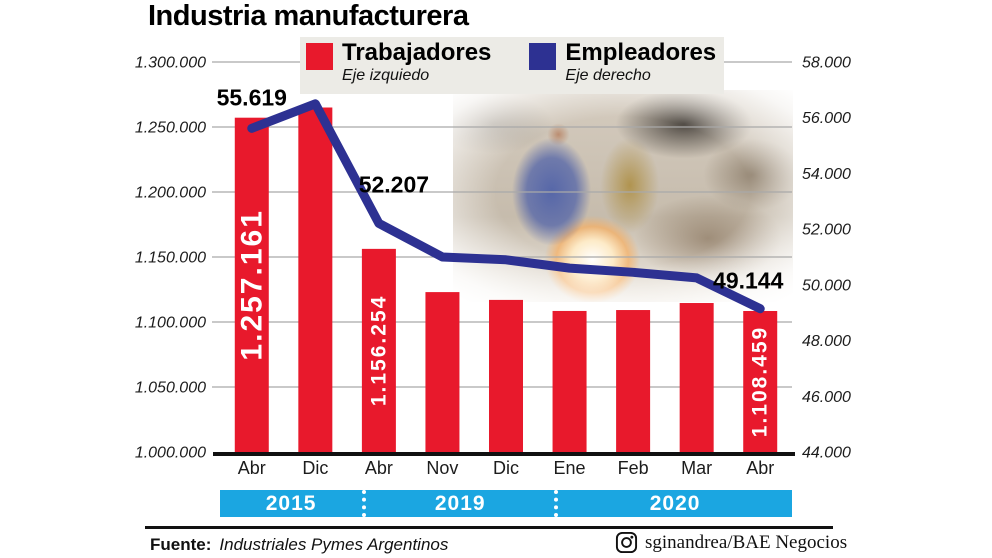 The width and height of the screenshot is (992, 558). What do you see at coordinates (170, 323) in the screenshot?
I see `left-axis-tick-label: 1.100.000` at bounding box center [170, 323].